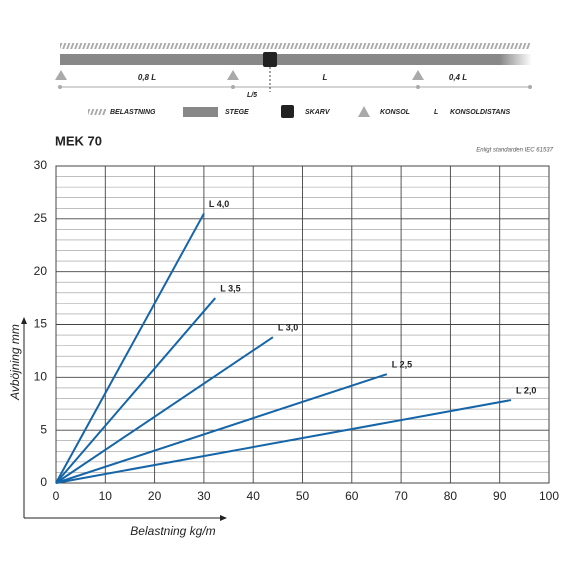  What do you see at coordinates (325, 77) in the screenshot?
I see `span-label: L` at bounding box center [325, 77].